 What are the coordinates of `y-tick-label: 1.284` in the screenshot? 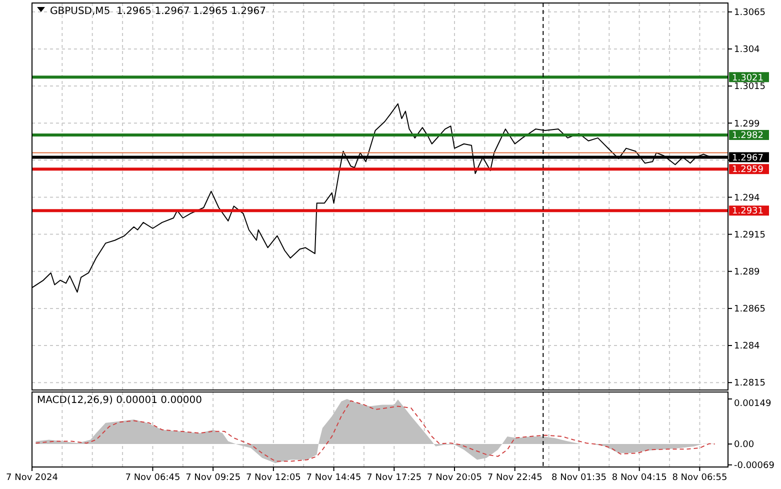 It's located at (747, 347).